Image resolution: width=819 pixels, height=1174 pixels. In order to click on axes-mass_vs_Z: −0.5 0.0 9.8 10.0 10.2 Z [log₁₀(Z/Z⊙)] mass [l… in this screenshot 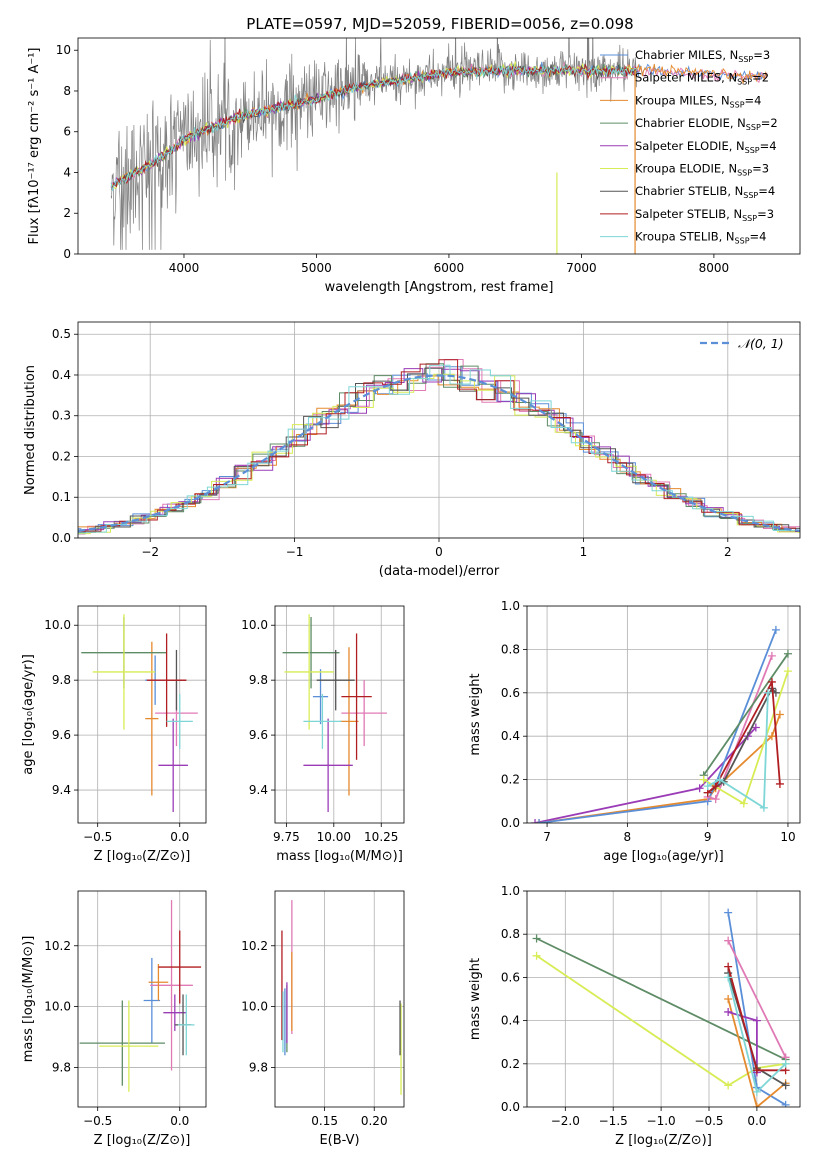, I will do `click(114, 1019)`.